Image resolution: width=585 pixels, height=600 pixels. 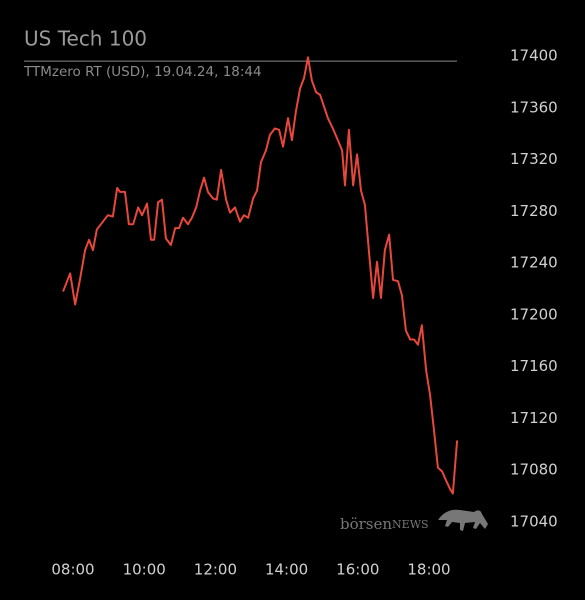 What do you see at coordinates (463, 520) in the screenshot?
I see `bull-icon` at bounding box center [463, 520].